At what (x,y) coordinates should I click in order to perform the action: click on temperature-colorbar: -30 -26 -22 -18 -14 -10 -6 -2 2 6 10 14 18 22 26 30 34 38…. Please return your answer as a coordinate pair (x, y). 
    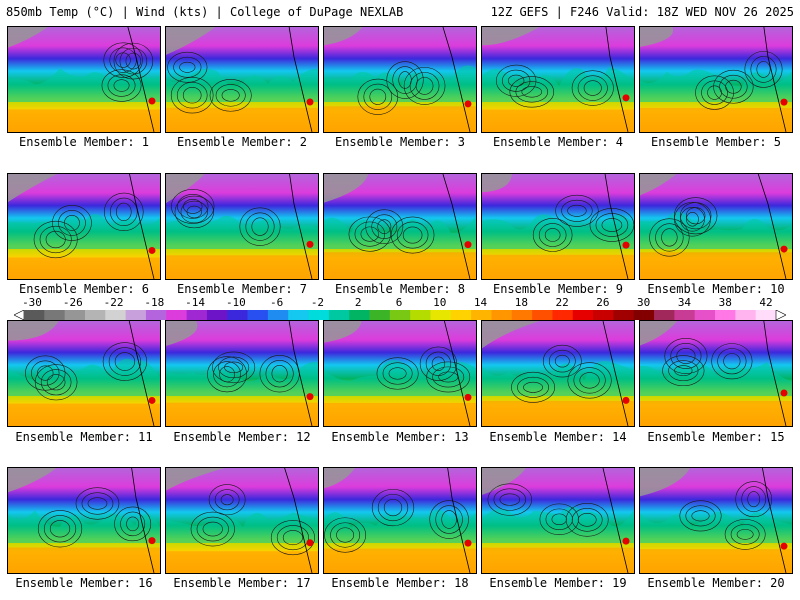
    Looking at the image, I should click on (400, 309).